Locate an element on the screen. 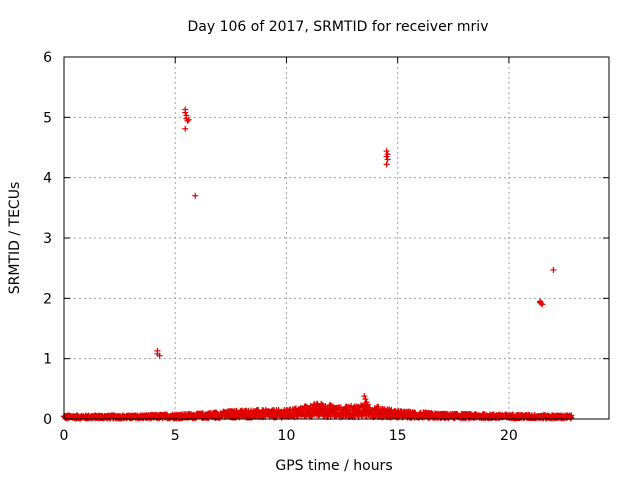 This screenshot has height=480, width=640. y-tick-label: 2 is located at coordinates (47, 299).